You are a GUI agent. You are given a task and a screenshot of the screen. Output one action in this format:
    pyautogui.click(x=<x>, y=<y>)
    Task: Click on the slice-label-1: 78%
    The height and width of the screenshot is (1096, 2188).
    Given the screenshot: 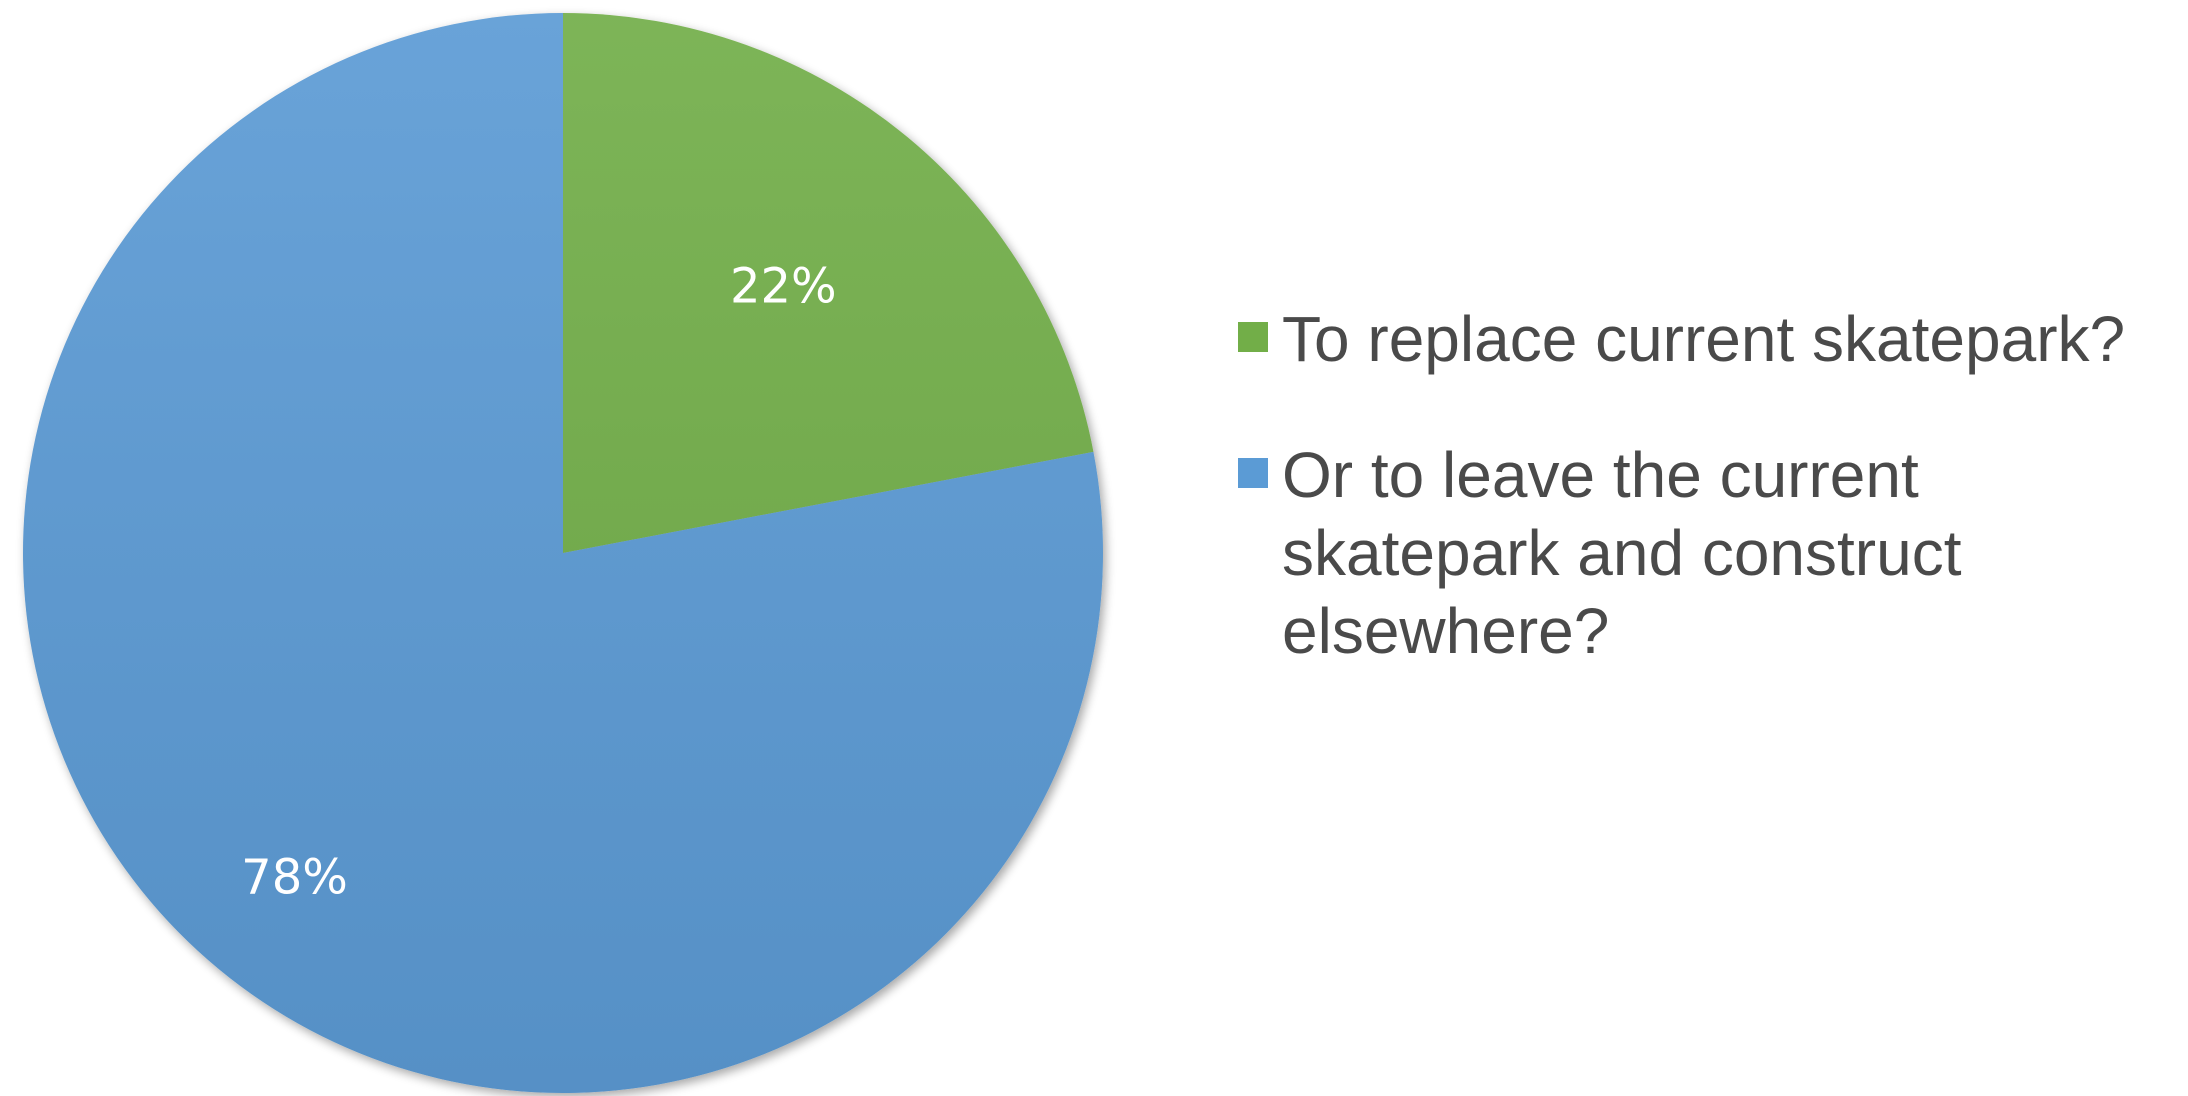 What is the action you would take?
    pyautogui.click(x=294, y=878)
    